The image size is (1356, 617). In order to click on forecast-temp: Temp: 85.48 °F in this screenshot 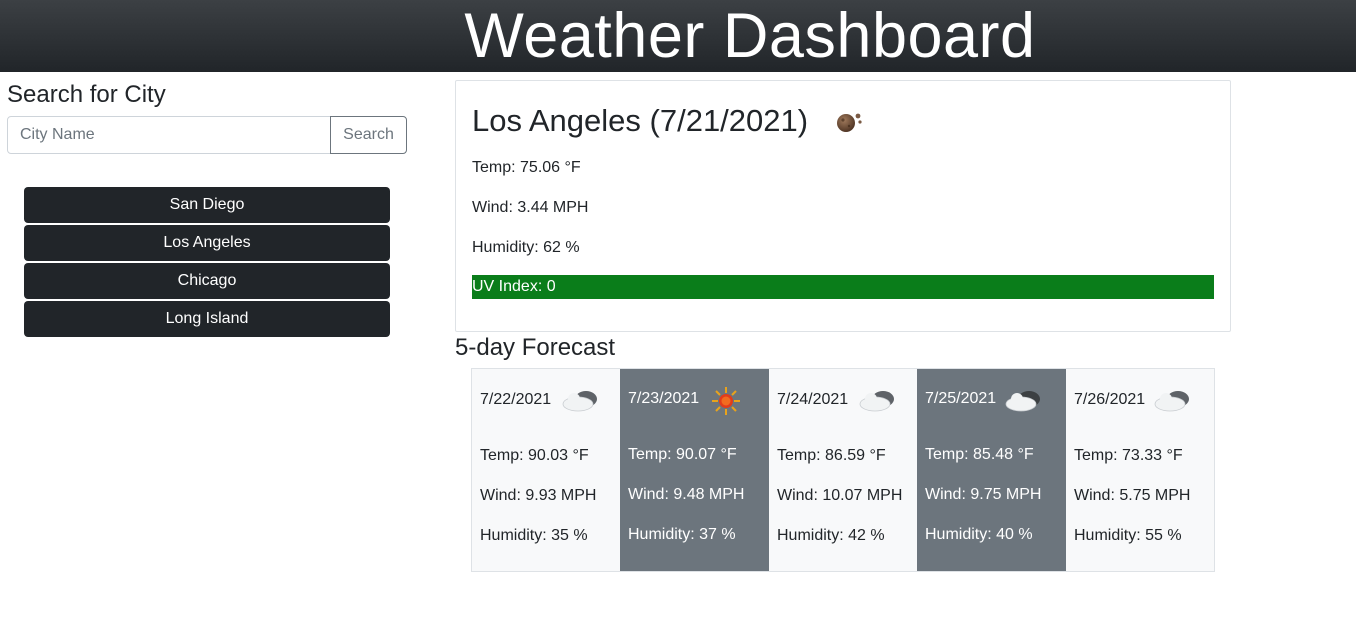, I will do `click(979, 454)`.